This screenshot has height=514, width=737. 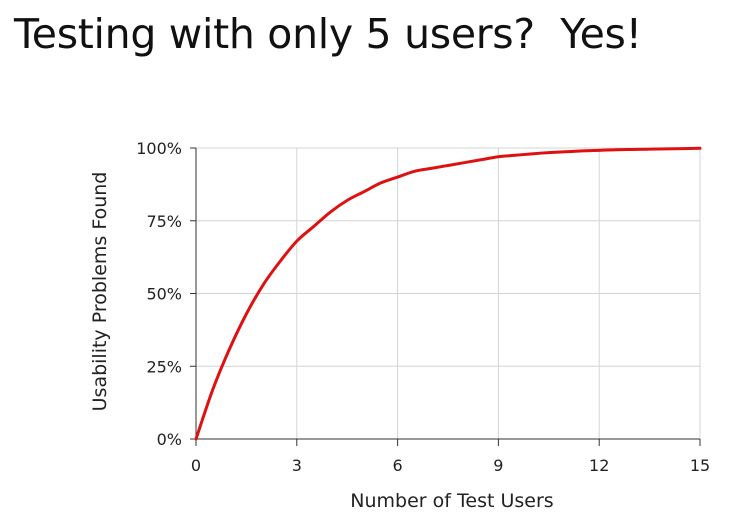 What do you see at coordinates (169, 439) in the screenshot?
I see `y-tick-label: 0%` at bounding box center [169, 439].